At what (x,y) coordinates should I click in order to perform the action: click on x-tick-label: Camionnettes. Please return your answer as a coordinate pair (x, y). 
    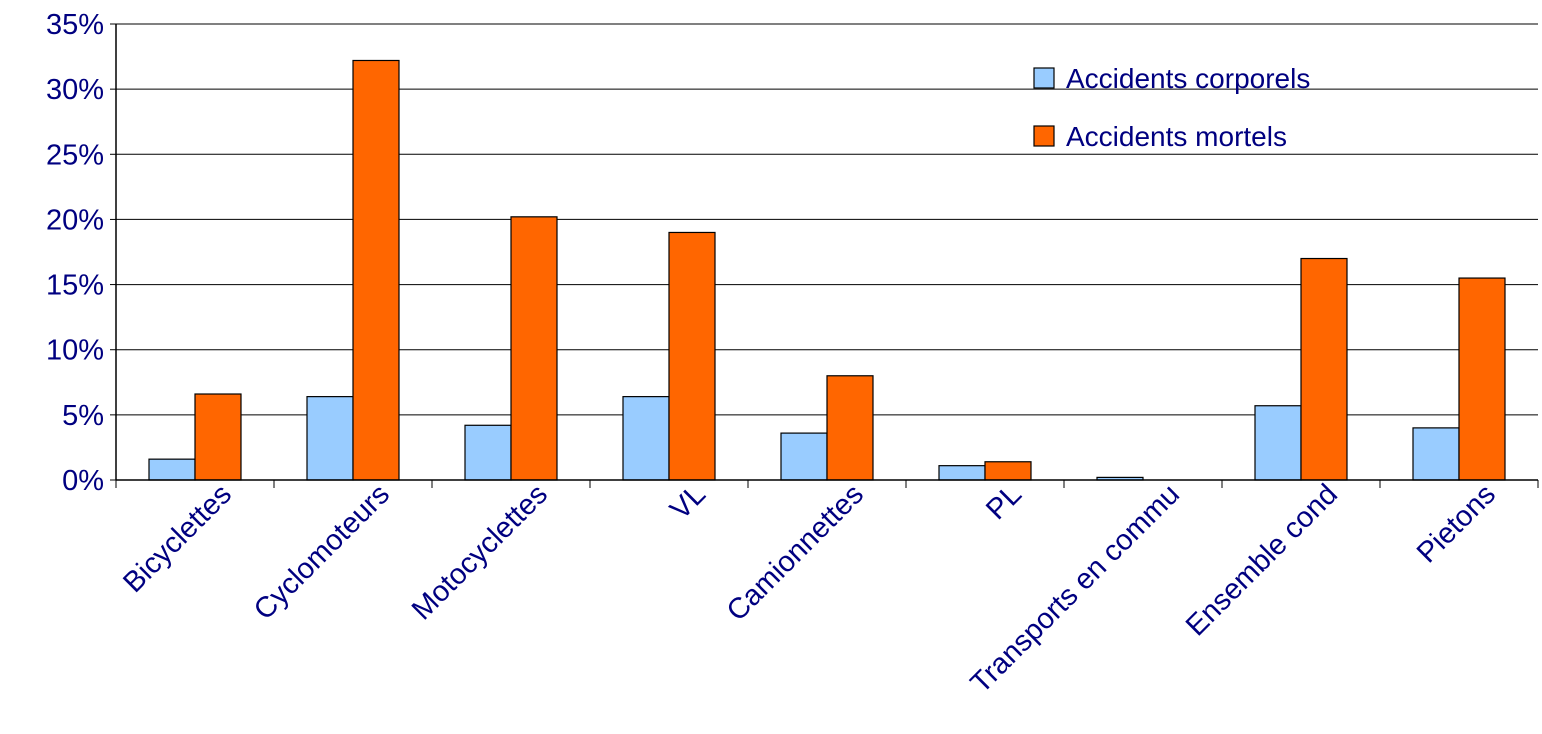
    Looking at the image, I should click on (795, 552).